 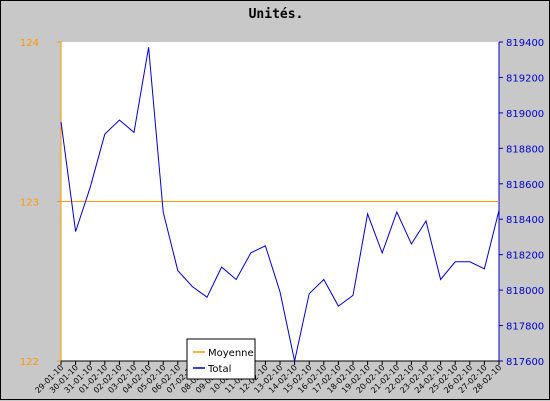 What do you see at coordinates (276, 14) in the screenshot?
I see `chart-title: Unités.` at bounding box center [276, 14].